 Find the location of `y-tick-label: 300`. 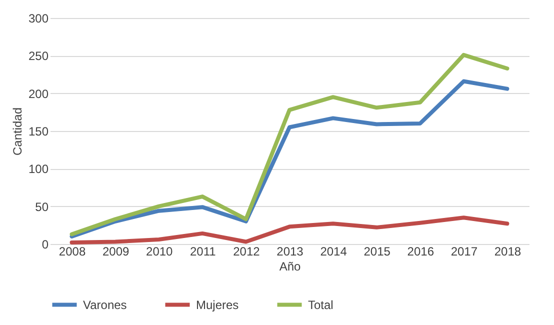

y-tick-label: 300 is located at coordinates (38, 19).